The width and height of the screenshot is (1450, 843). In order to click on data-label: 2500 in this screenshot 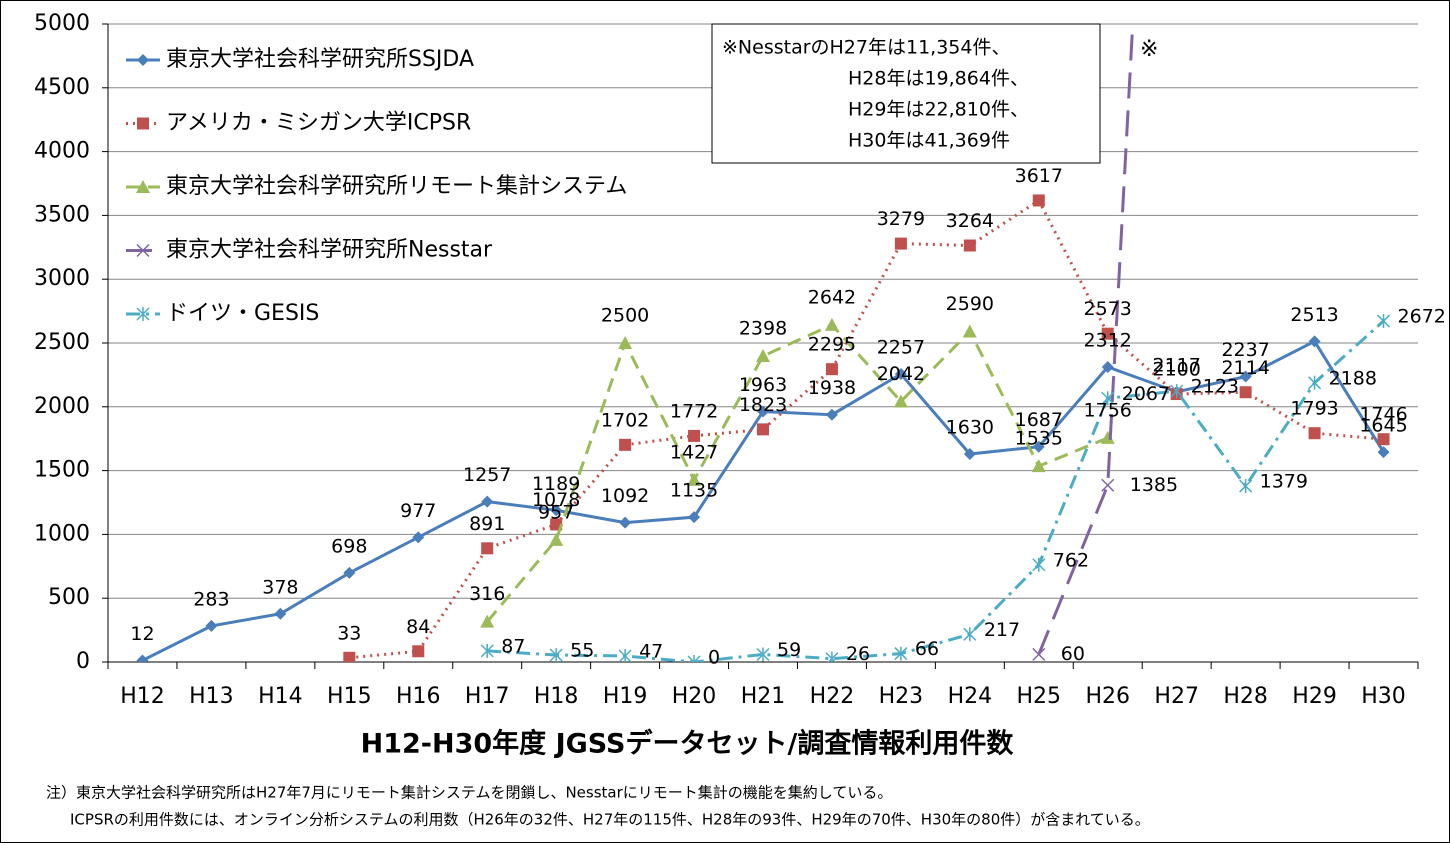, I will do `click(625, 316)`.